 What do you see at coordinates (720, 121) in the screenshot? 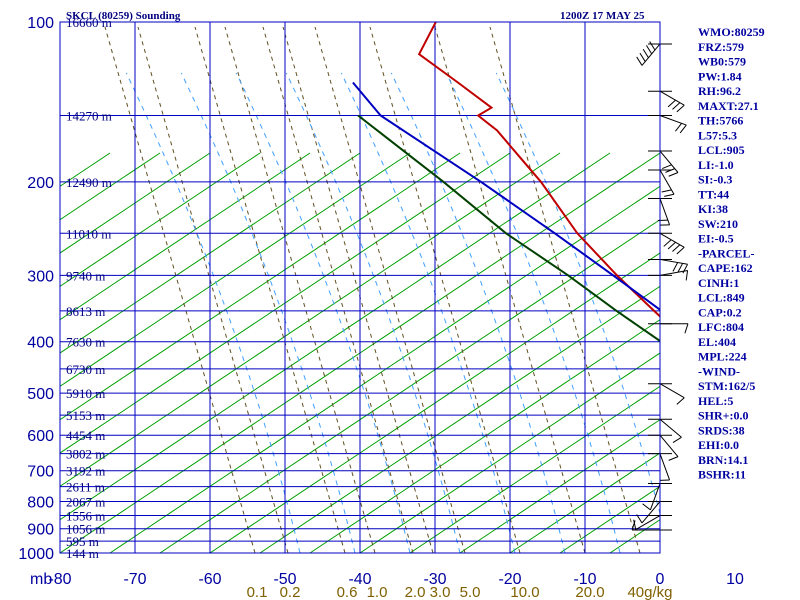
I see `index-value: TH:5766` at bounding box center [720, 121].